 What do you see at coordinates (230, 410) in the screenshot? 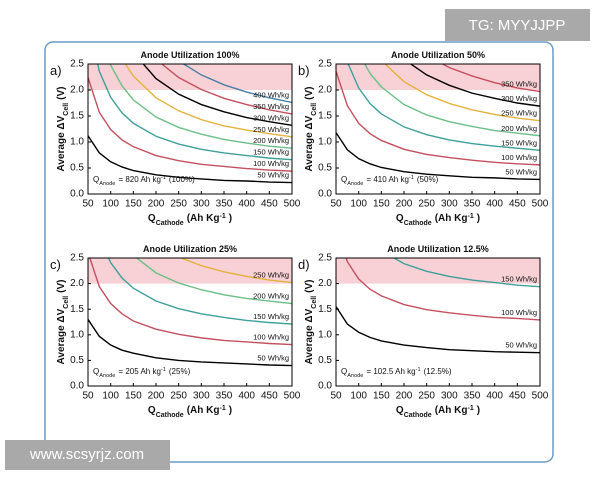
I see `x-axis-label-part: )` at bounding box center [230, 410].